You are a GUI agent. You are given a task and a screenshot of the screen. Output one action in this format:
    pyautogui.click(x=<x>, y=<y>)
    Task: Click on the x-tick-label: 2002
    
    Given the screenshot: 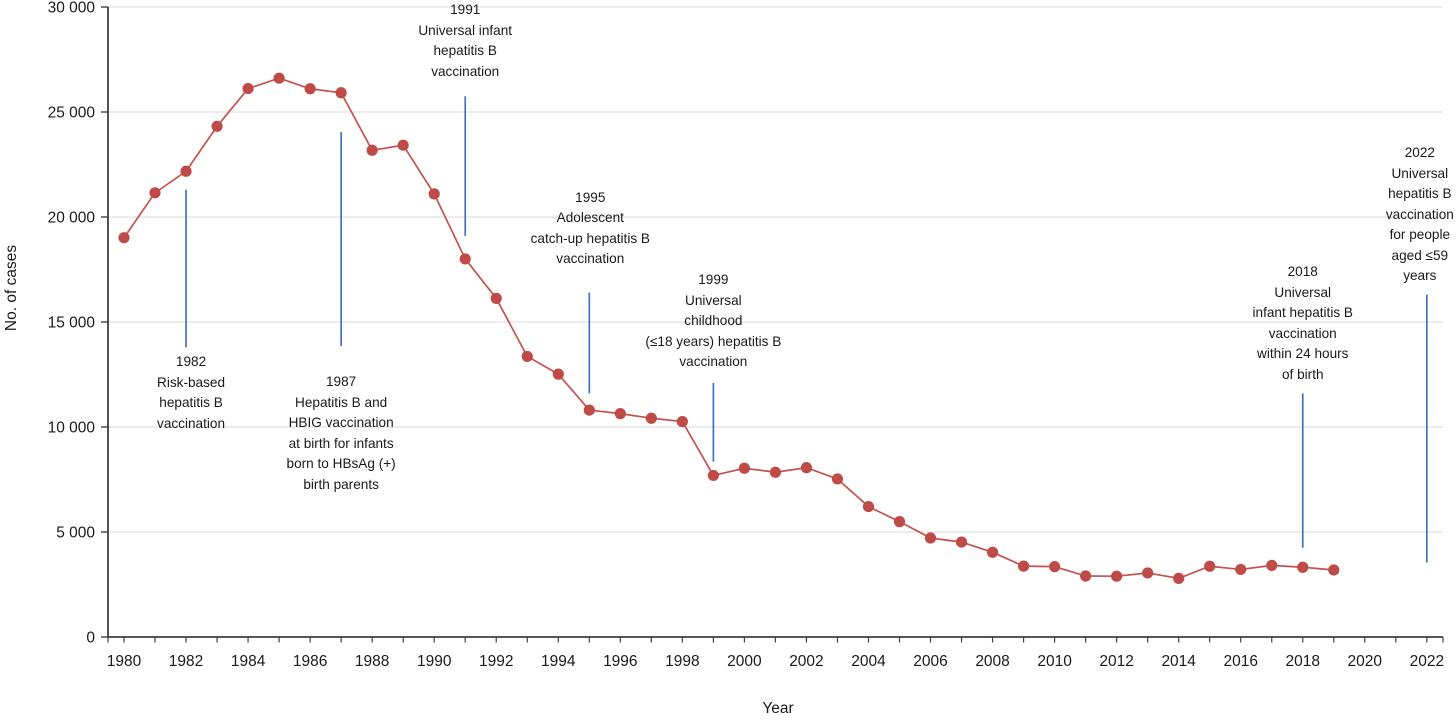 What is the action you would take?
    pyautogui.click(x=806, y=661)
    